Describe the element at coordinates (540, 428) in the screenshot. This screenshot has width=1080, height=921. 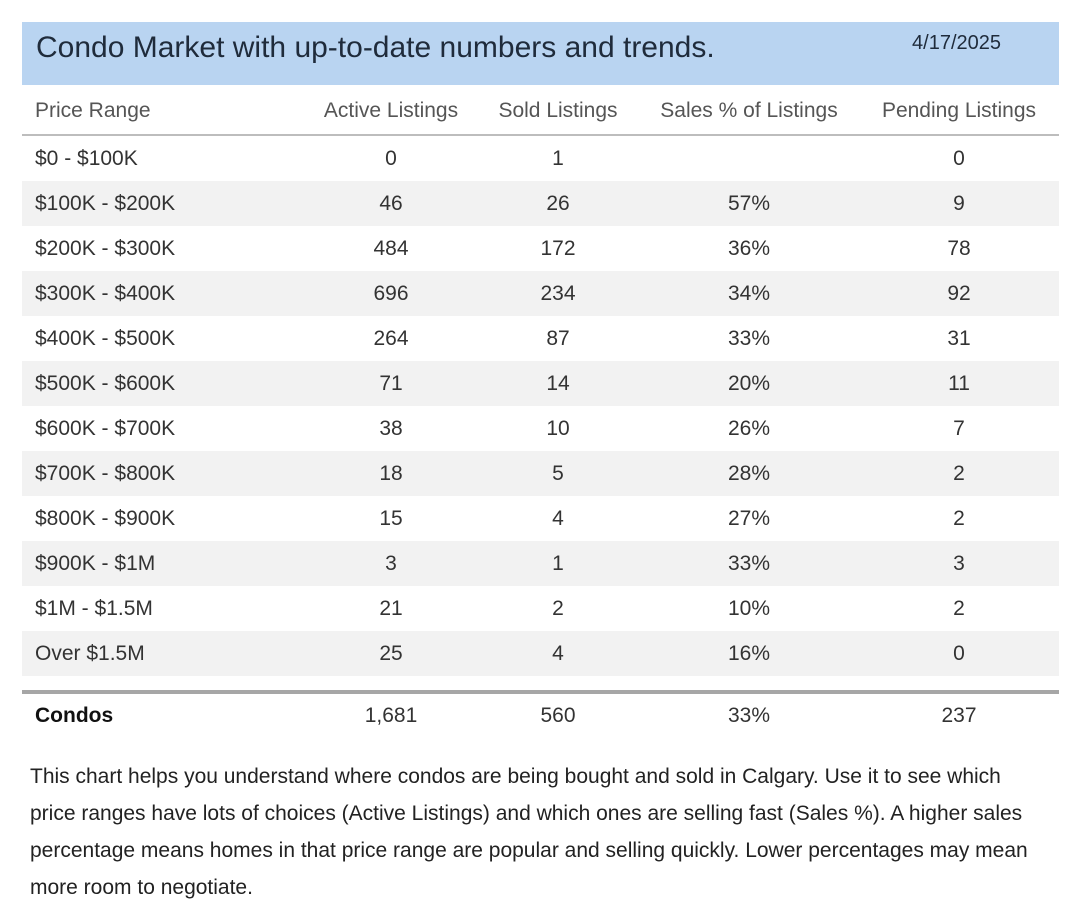
I see `table-row: $600K - $700K 38 10 26% 7` at that location.